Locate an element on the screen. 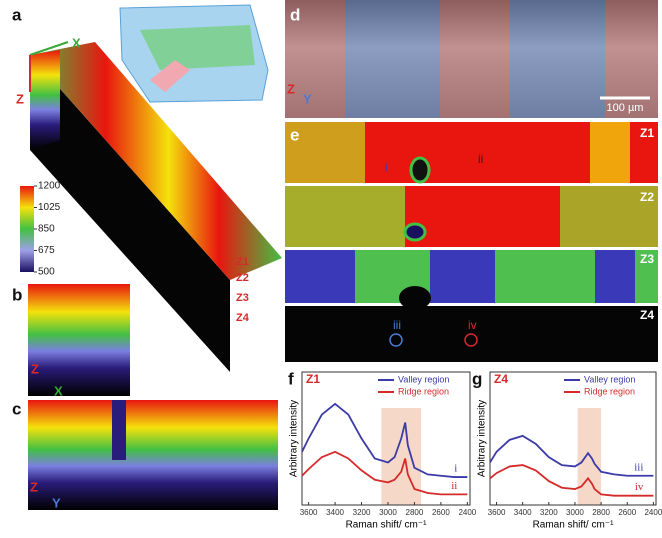  panel-label: b is located at coordinates (17, 294).